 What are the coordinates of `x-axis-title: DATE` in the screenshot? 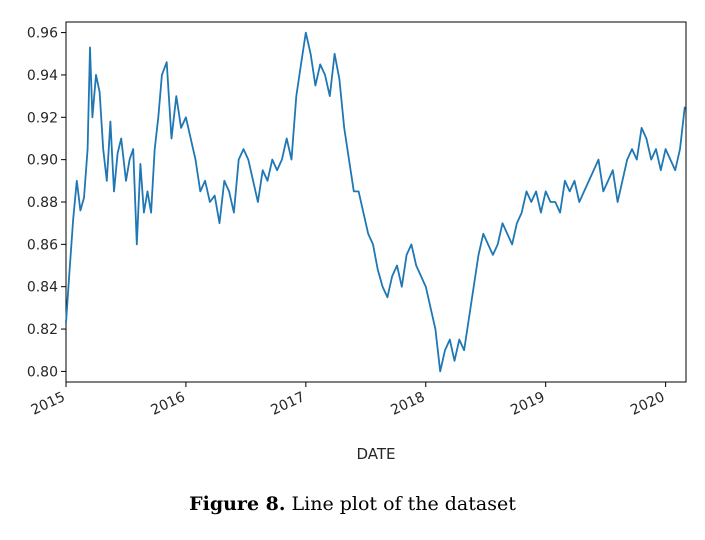 It's located at (375, 454).